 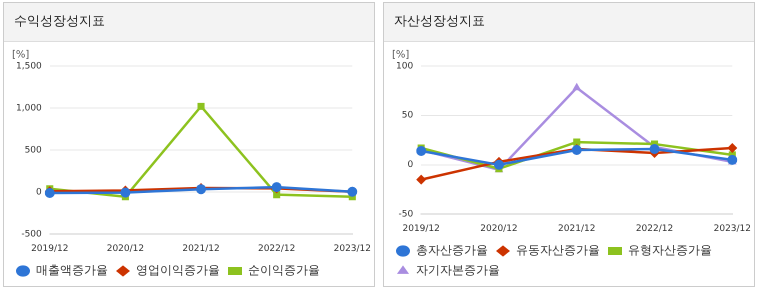 What do you see at coordinates (72, 270) in the screenshot?
I see `legend-label: 매출액증가율` at bounding box center [72, 270].